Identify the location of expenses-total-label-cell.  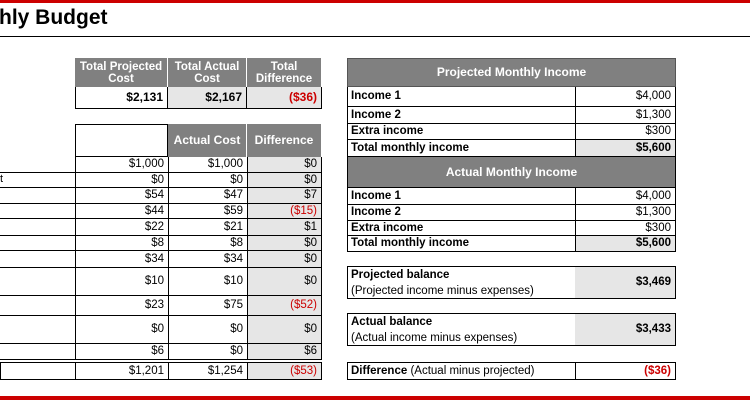
(37, 371).